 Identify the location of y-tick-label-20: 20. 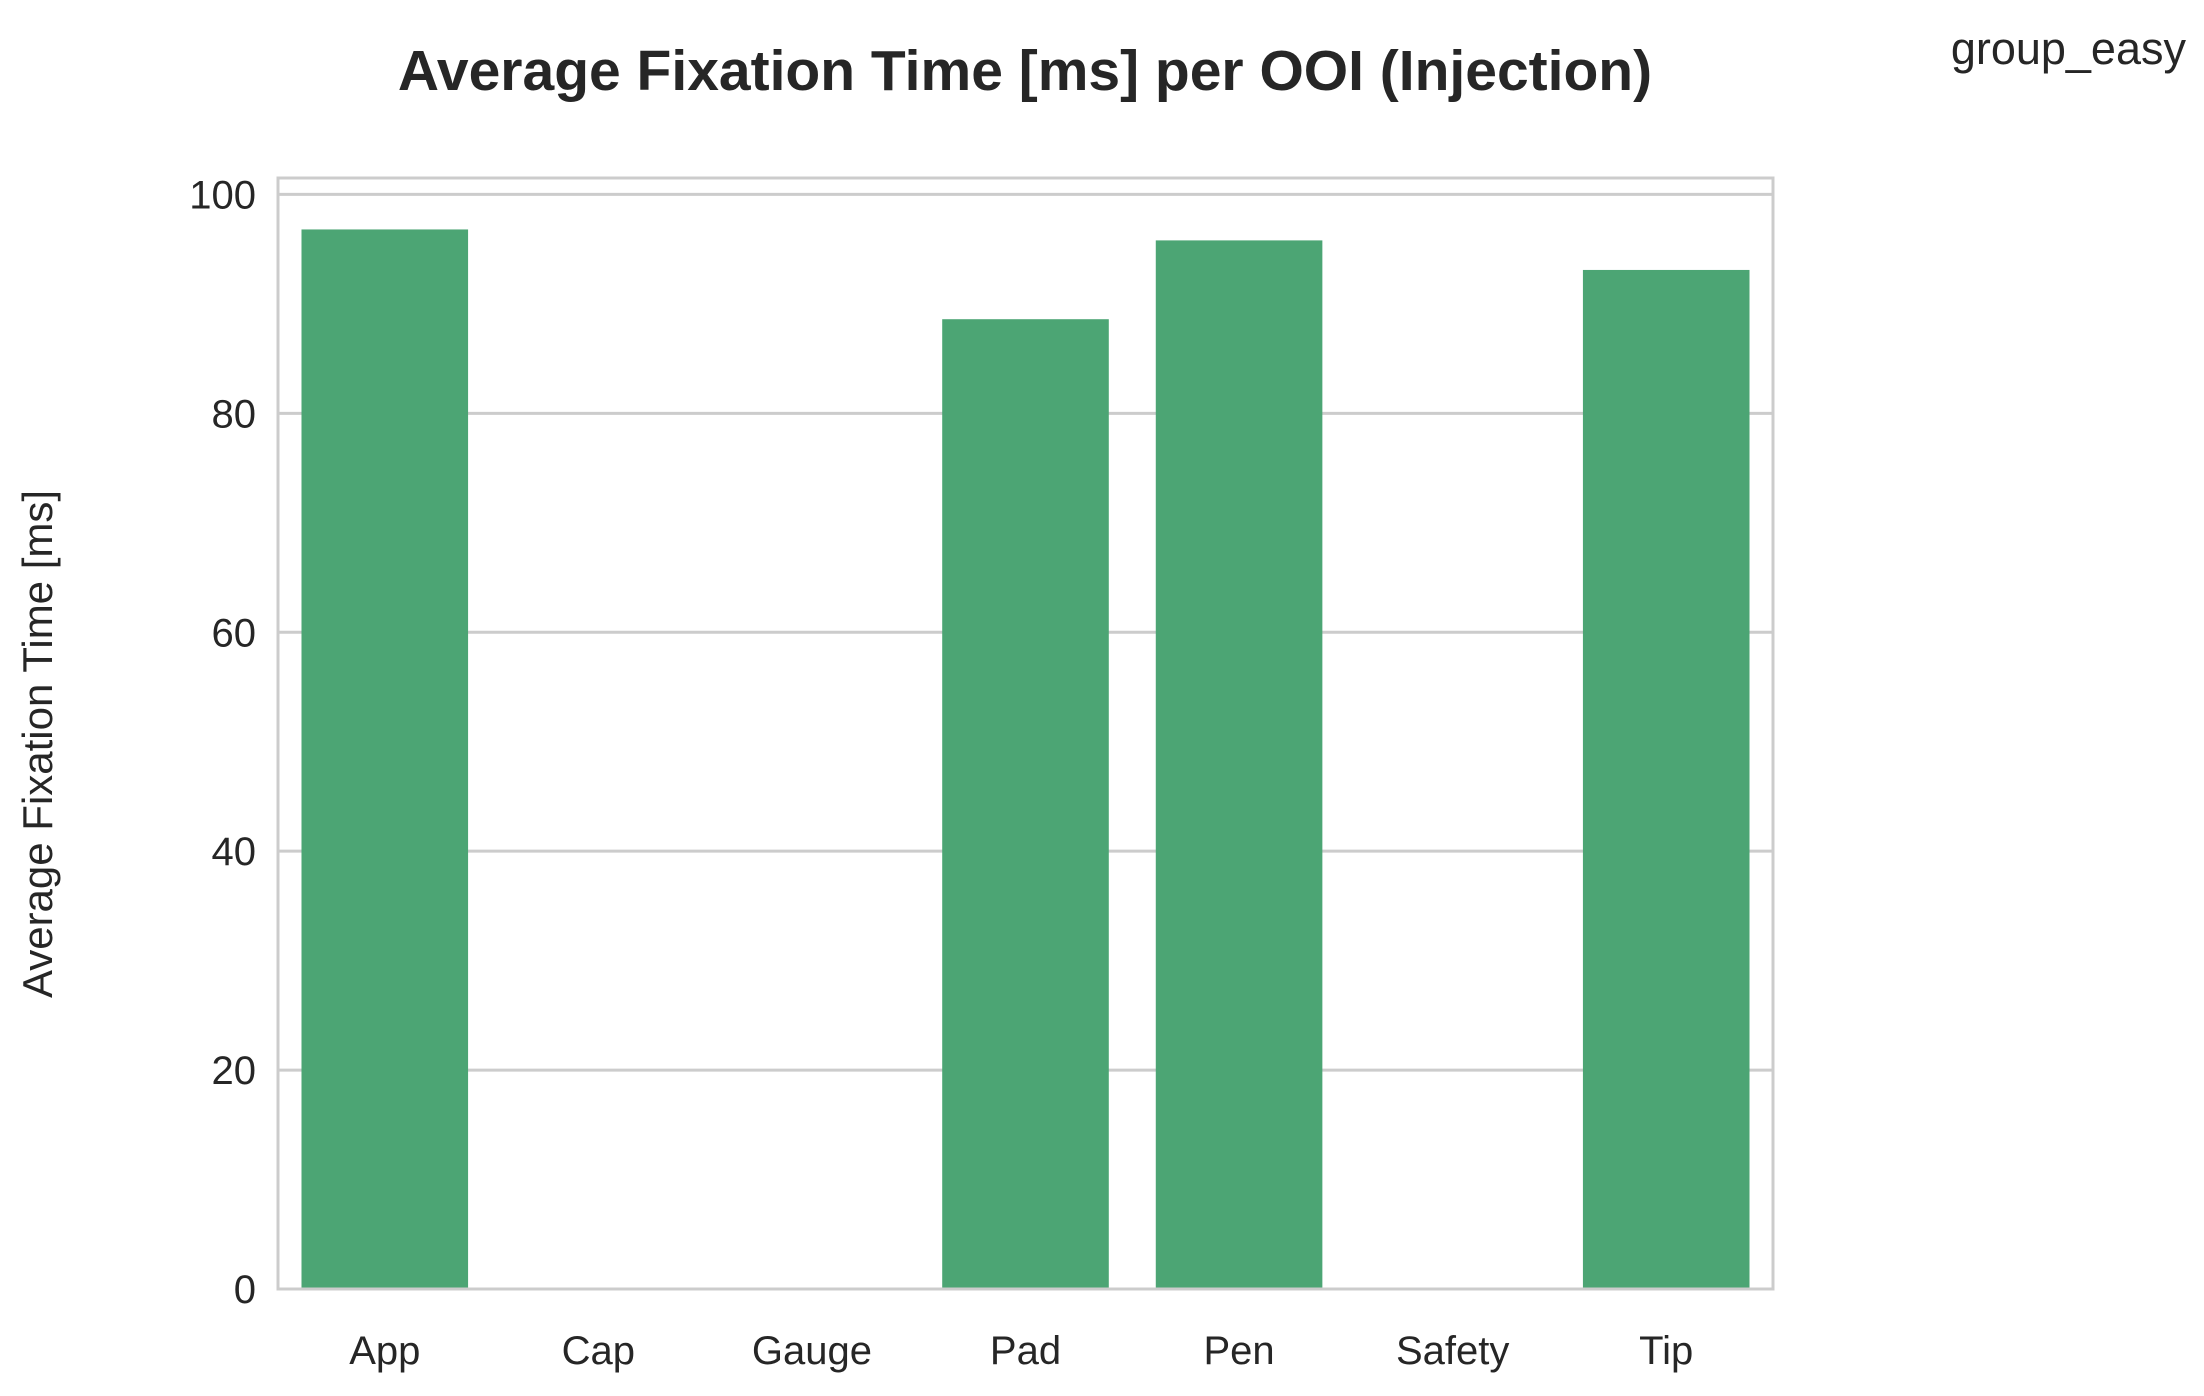
(234, 1071).